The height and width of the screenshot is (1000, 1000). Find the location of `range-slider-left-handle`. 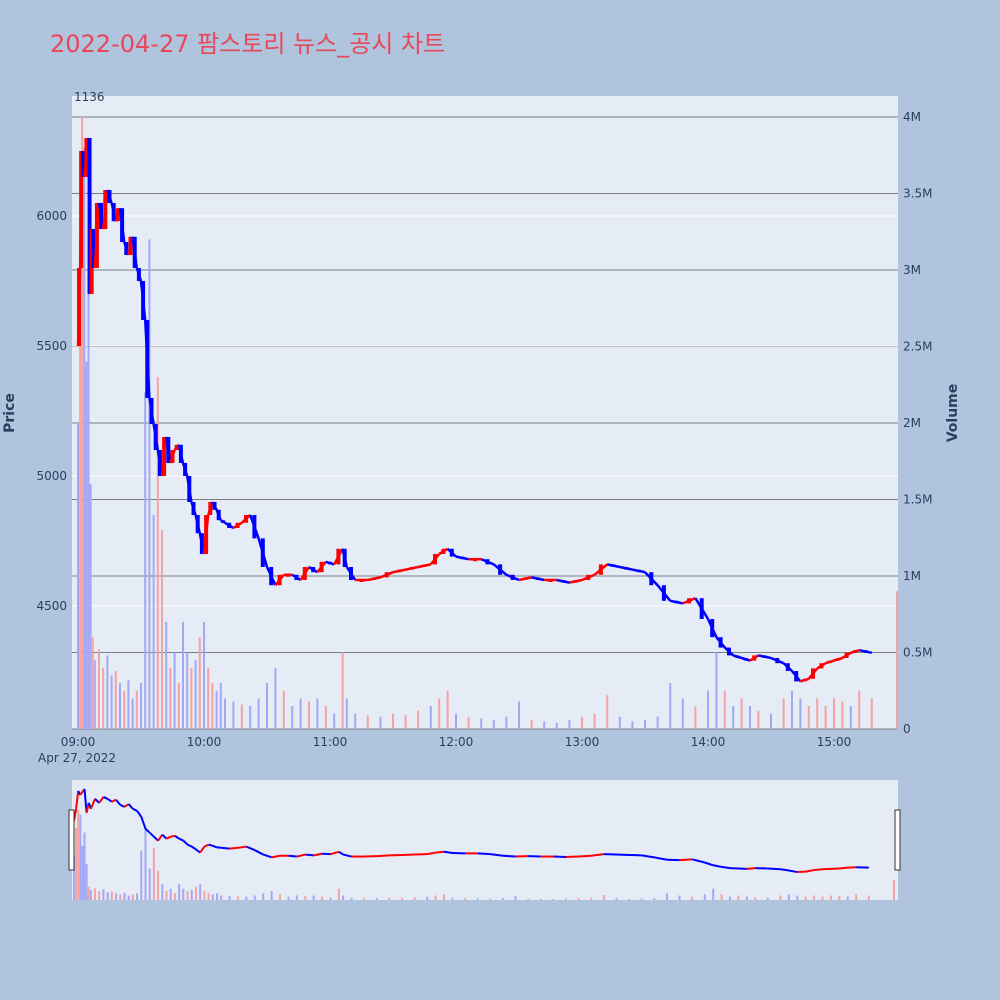

range-slider-left-handle is located at coordinates (71, 840).